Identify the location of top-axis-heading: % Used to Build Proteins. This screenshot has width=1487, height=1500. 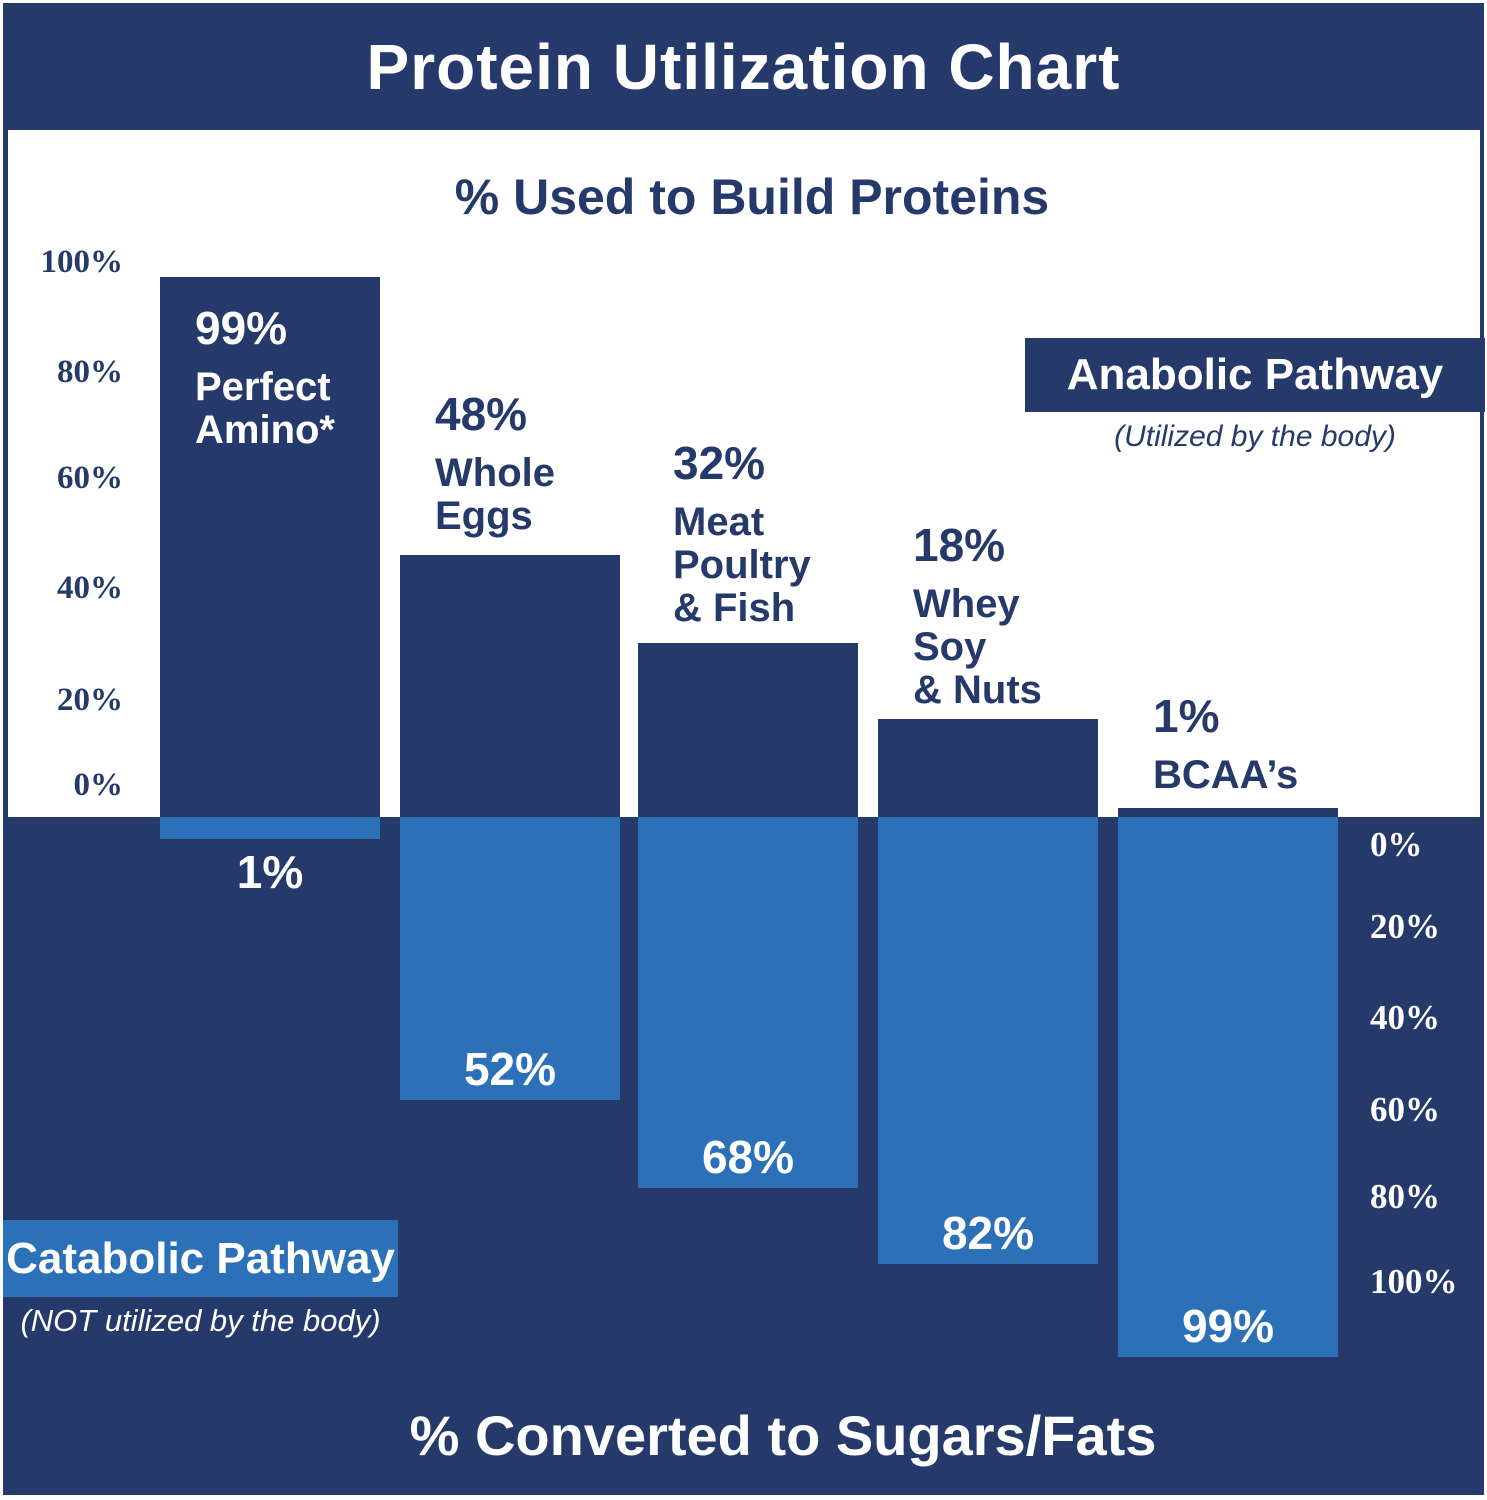
(752, 197).